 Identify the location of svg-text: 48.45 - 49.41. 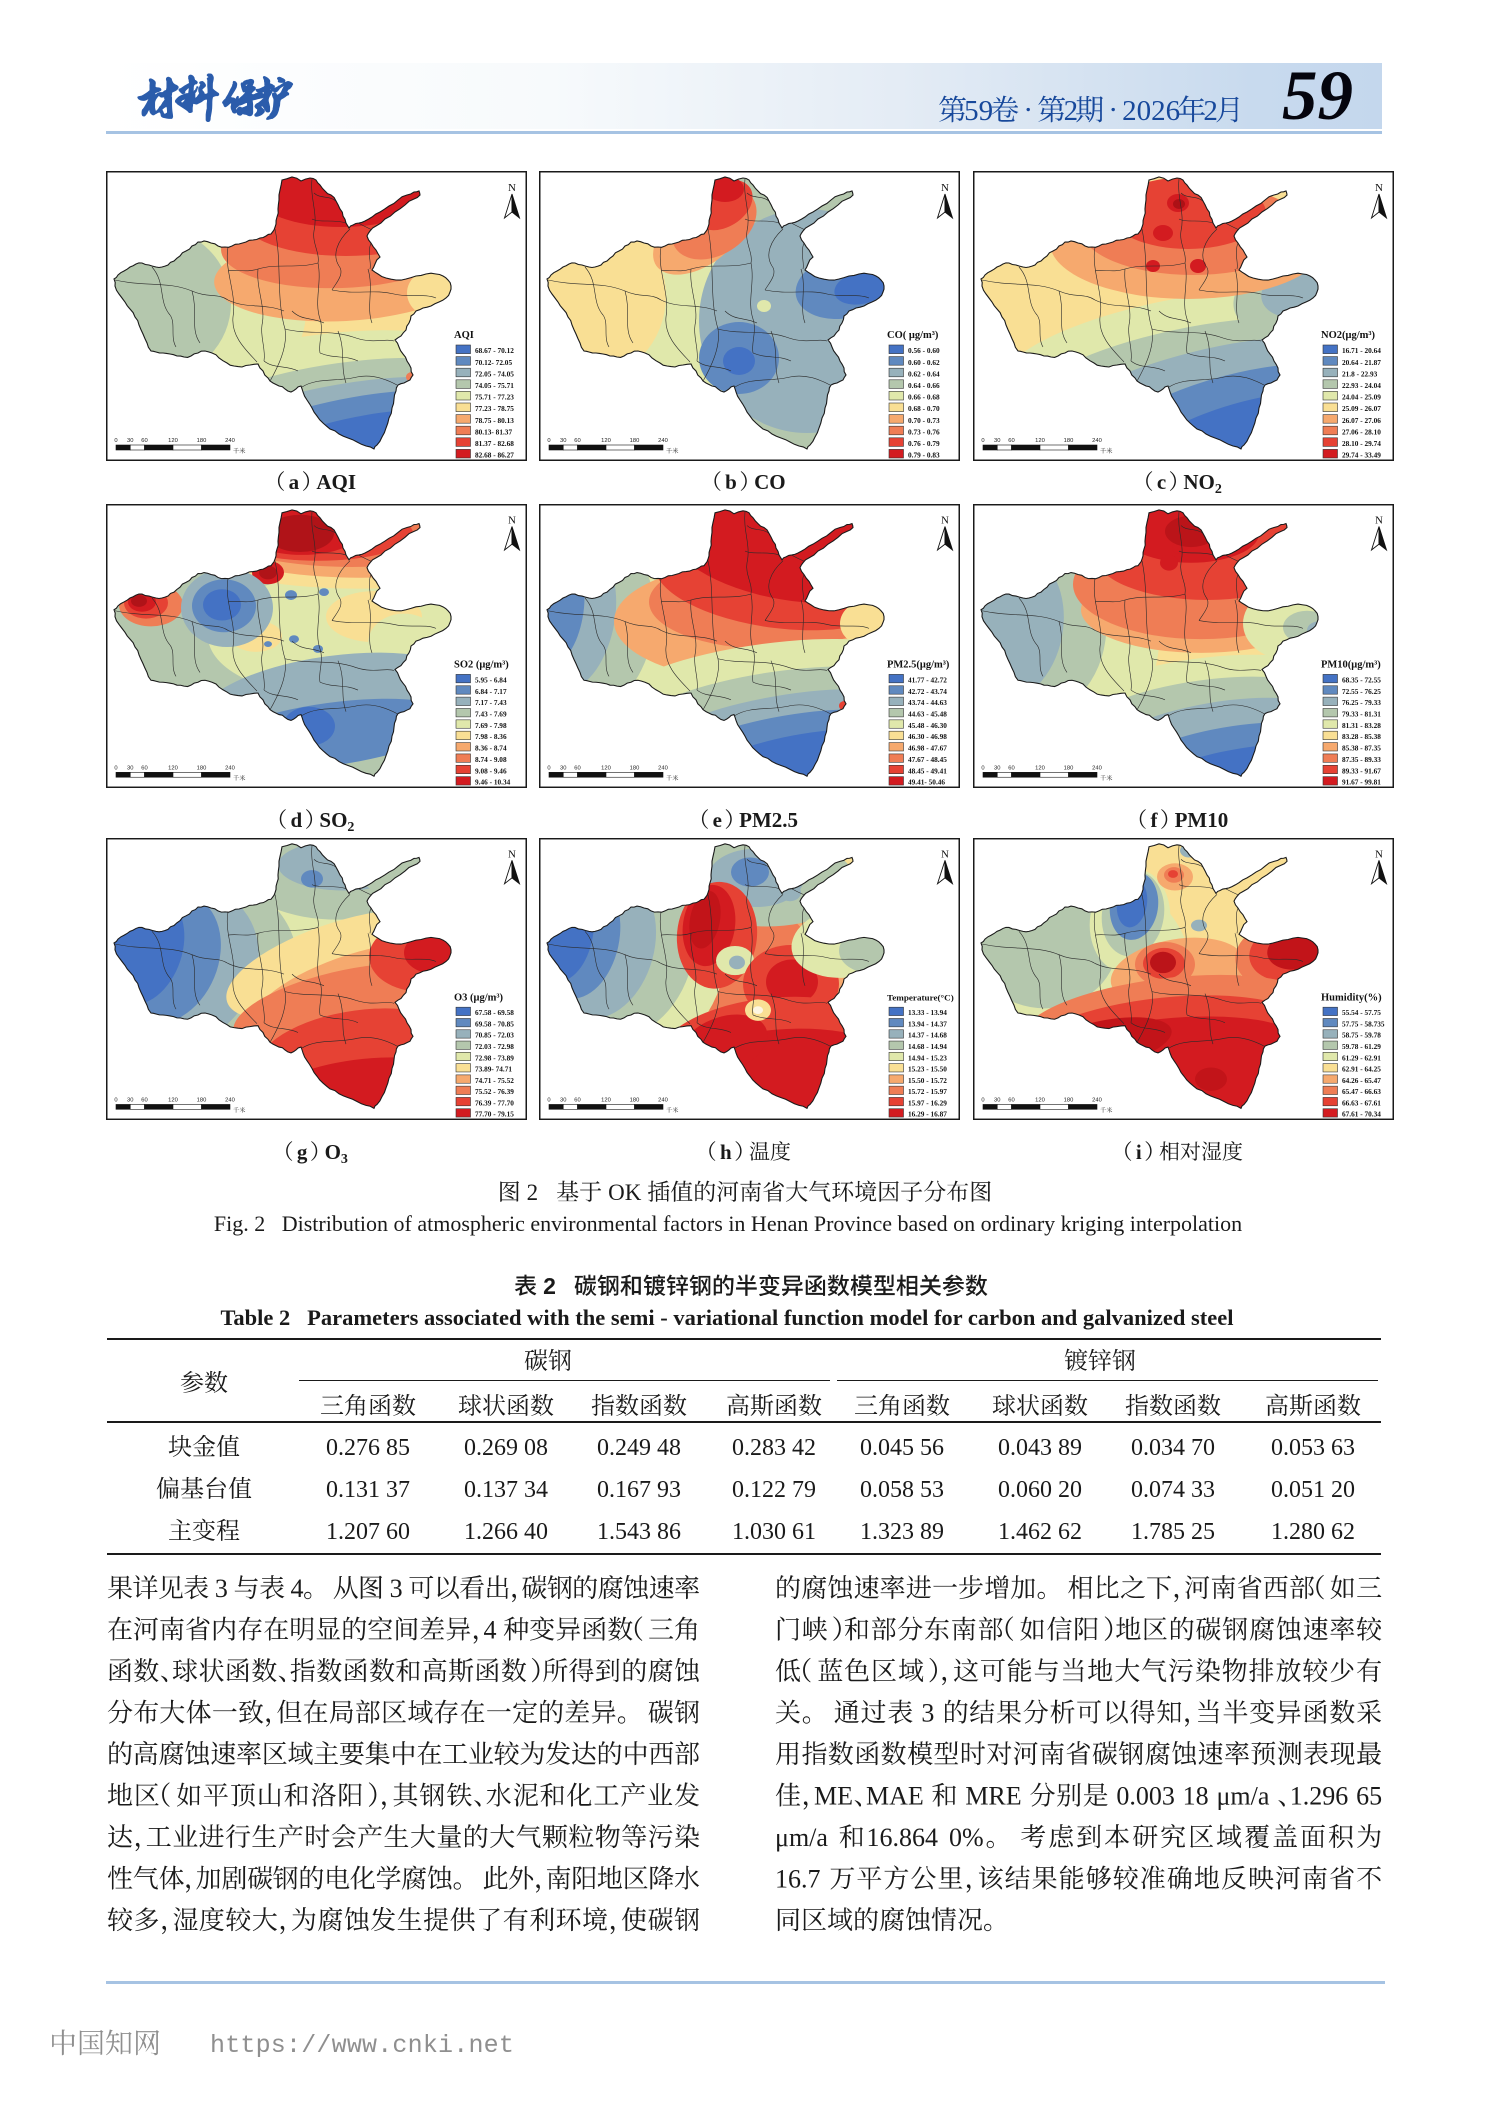
(927, 771).